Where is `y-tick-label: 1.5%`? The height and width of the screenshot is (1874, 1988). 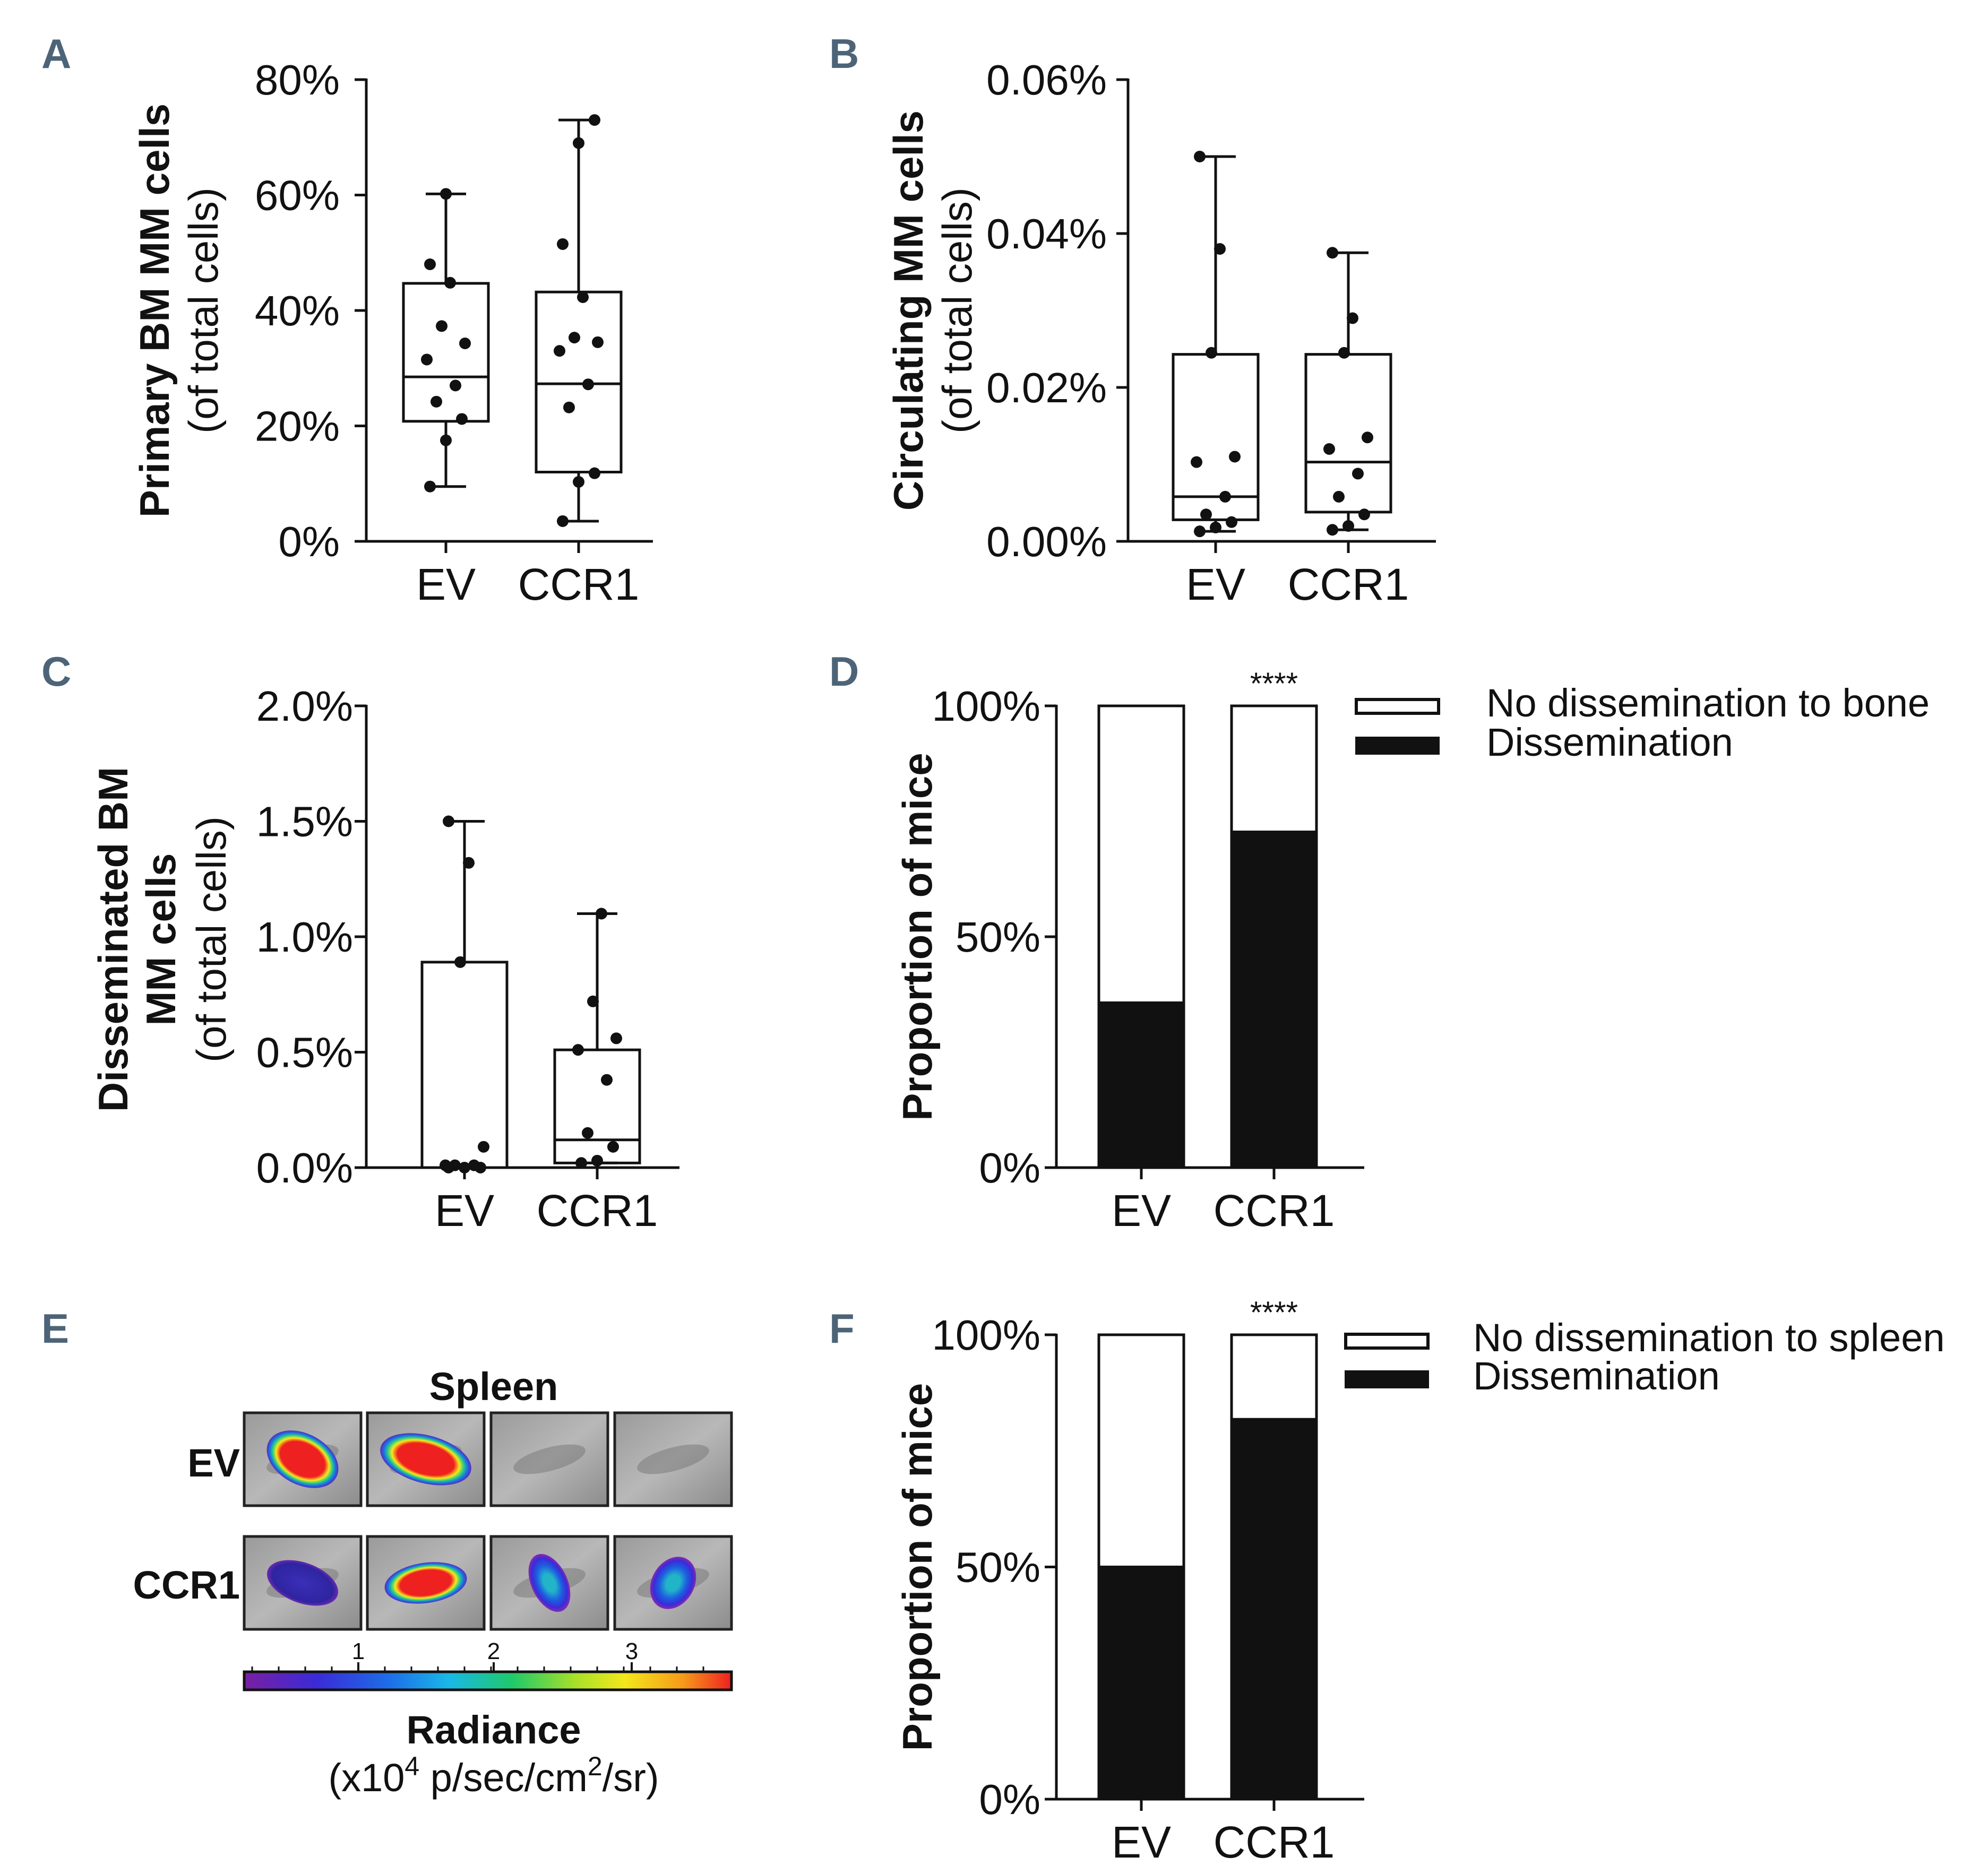
y-tick-label: 1.5% is located at coordinates (304, 821).